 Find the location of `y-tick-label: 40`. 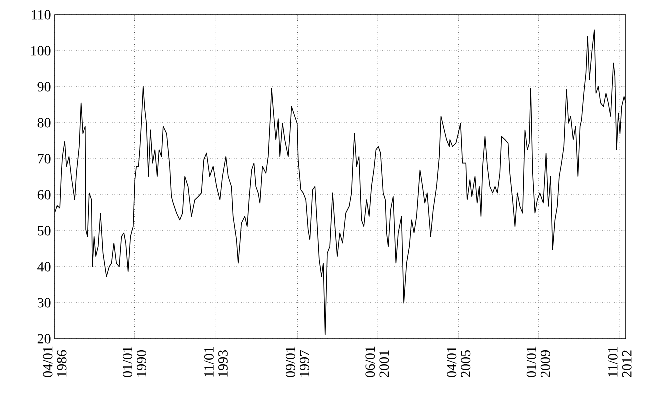

y-tick-label: 40 is located at coordinates (44, 267).